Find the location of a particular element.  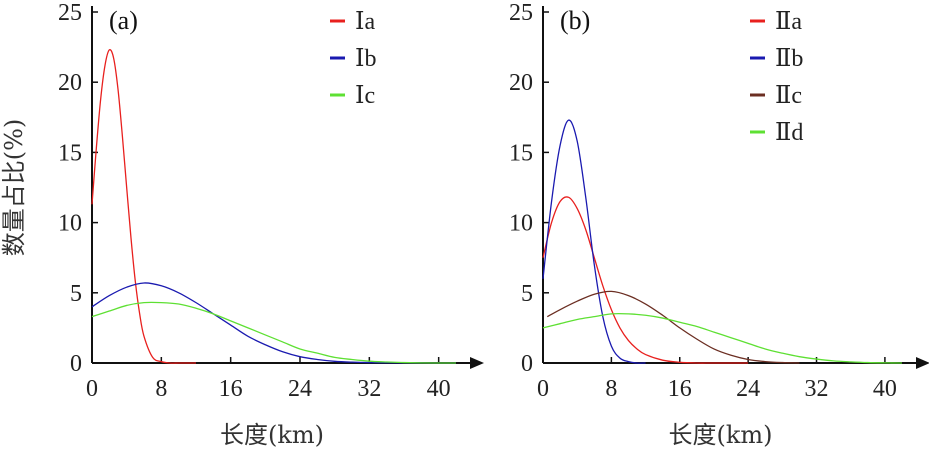

legend-label: Ⅱc is located at coordinates (788, 96).